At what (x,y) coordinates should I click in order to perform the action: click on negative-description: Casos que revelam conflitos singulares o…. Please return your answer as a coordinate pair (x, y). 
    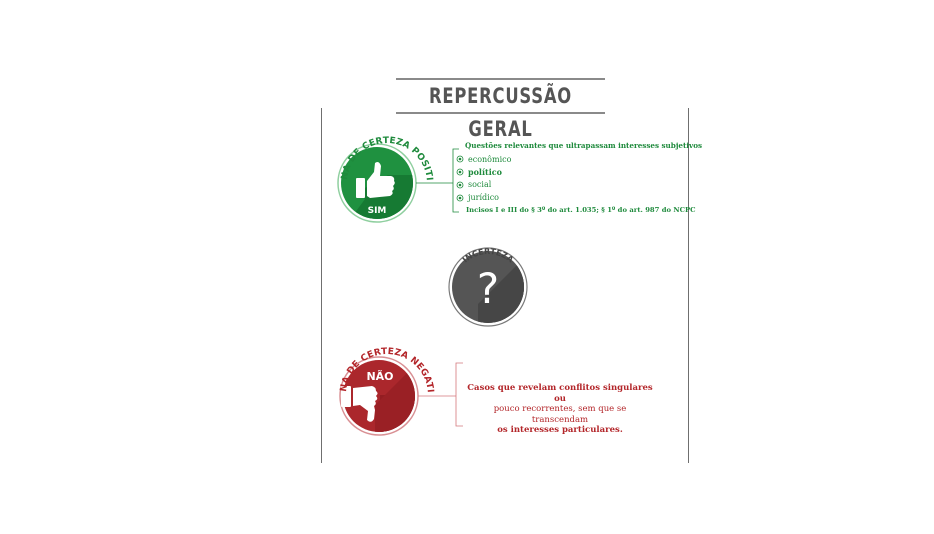
    Looking at the image, I should click on (560, 409).